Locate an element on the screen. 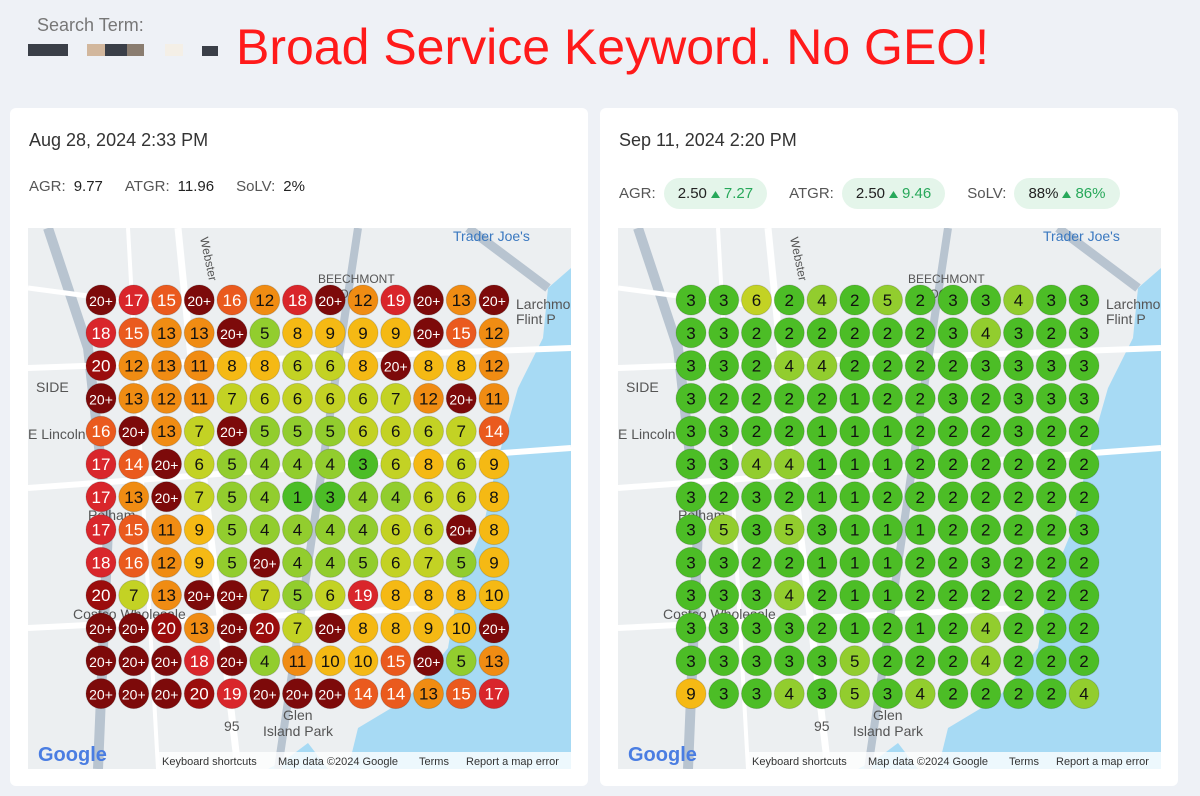 The image size is (1200, 796). rank-value: 15 is located at coordinates (461, 694).